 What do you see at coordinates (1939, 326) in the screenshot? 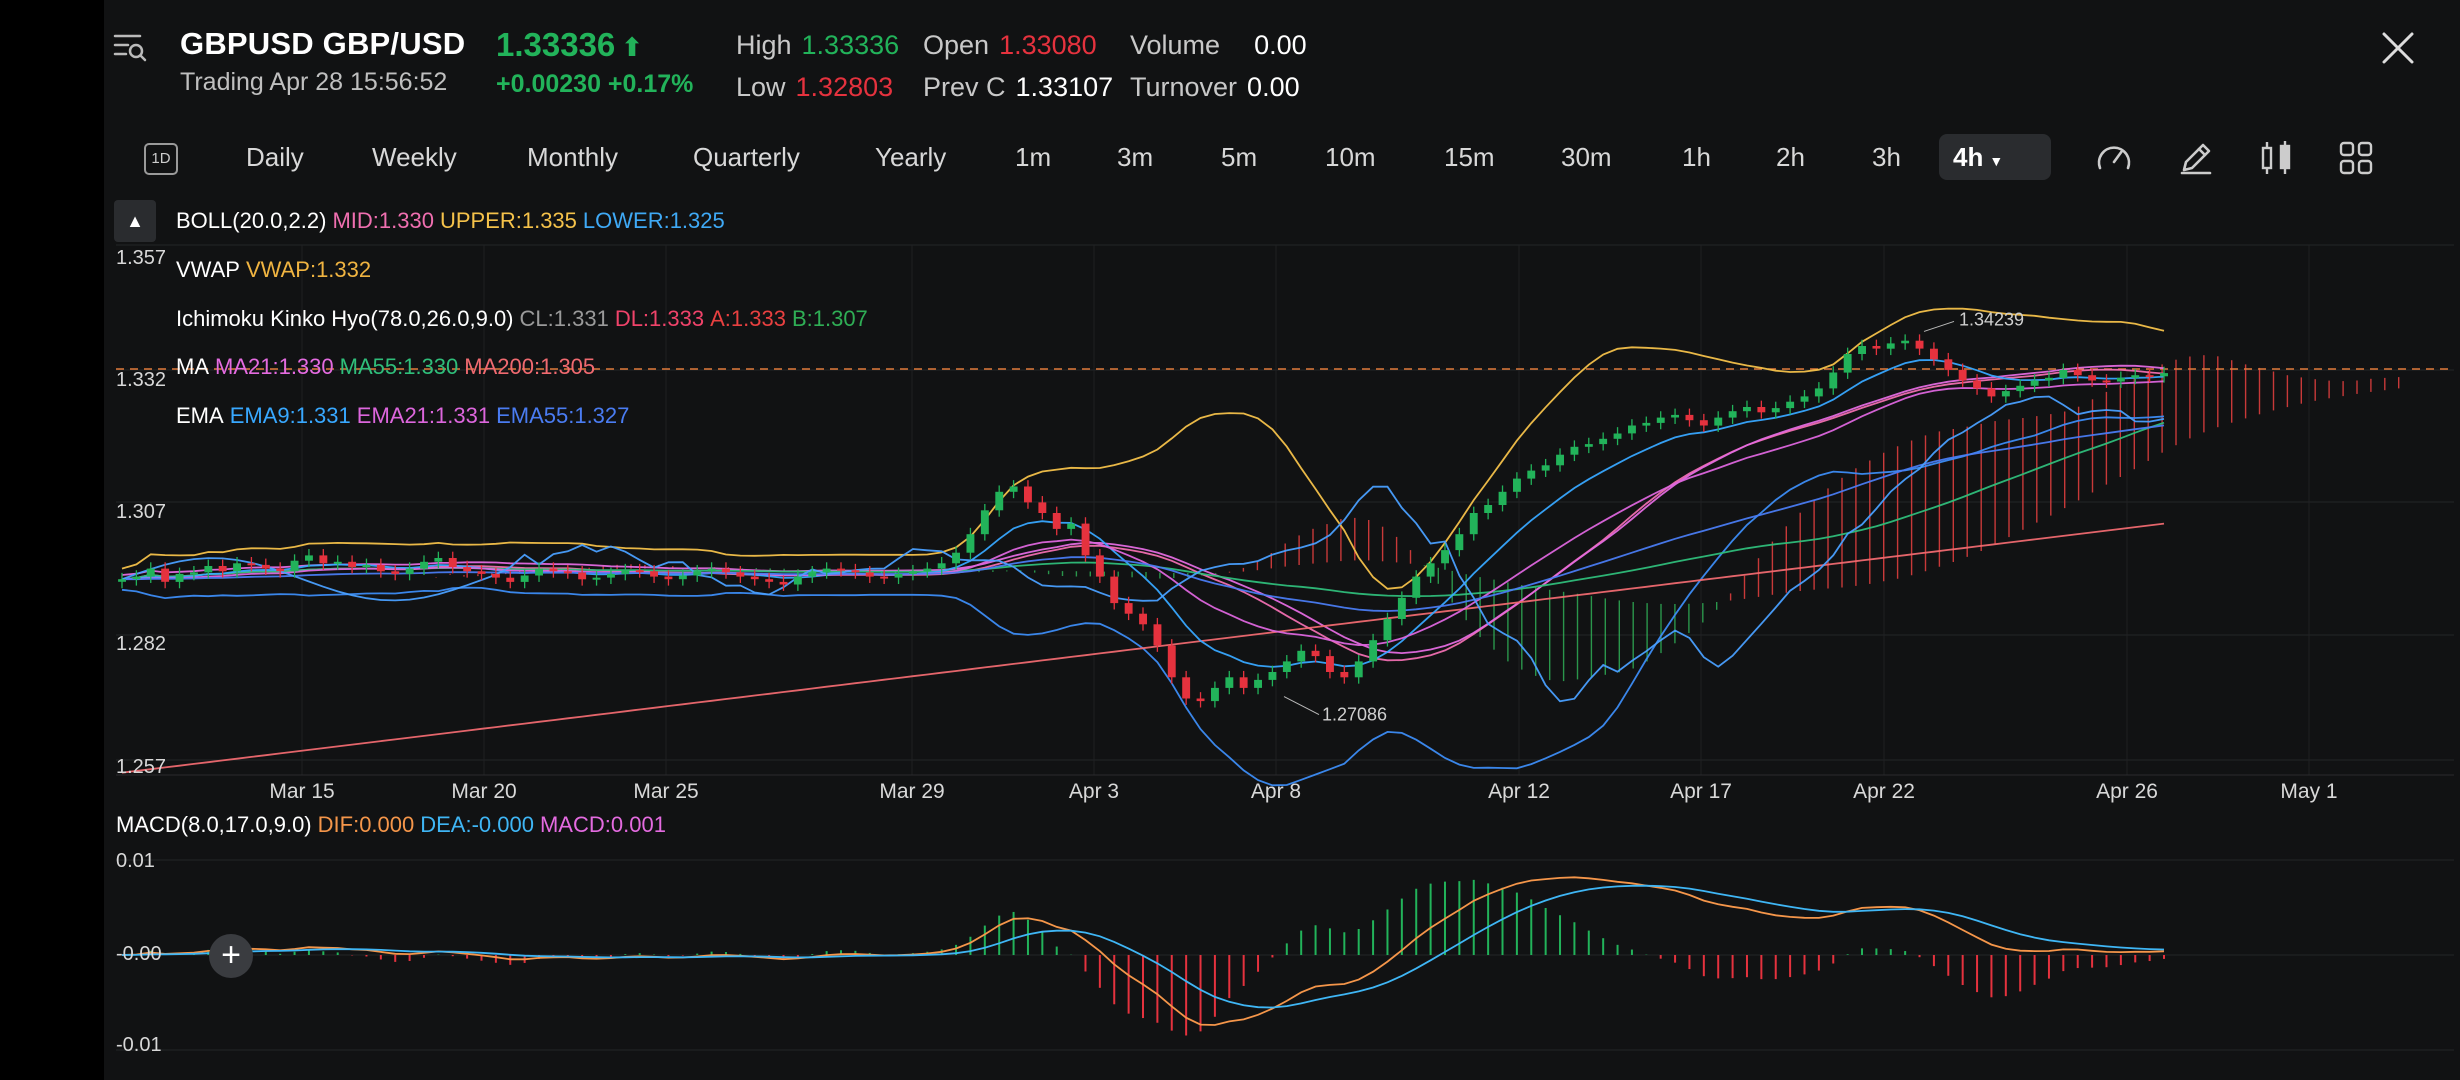
I see `high-marker-line` at bounding box center [1939, 326].